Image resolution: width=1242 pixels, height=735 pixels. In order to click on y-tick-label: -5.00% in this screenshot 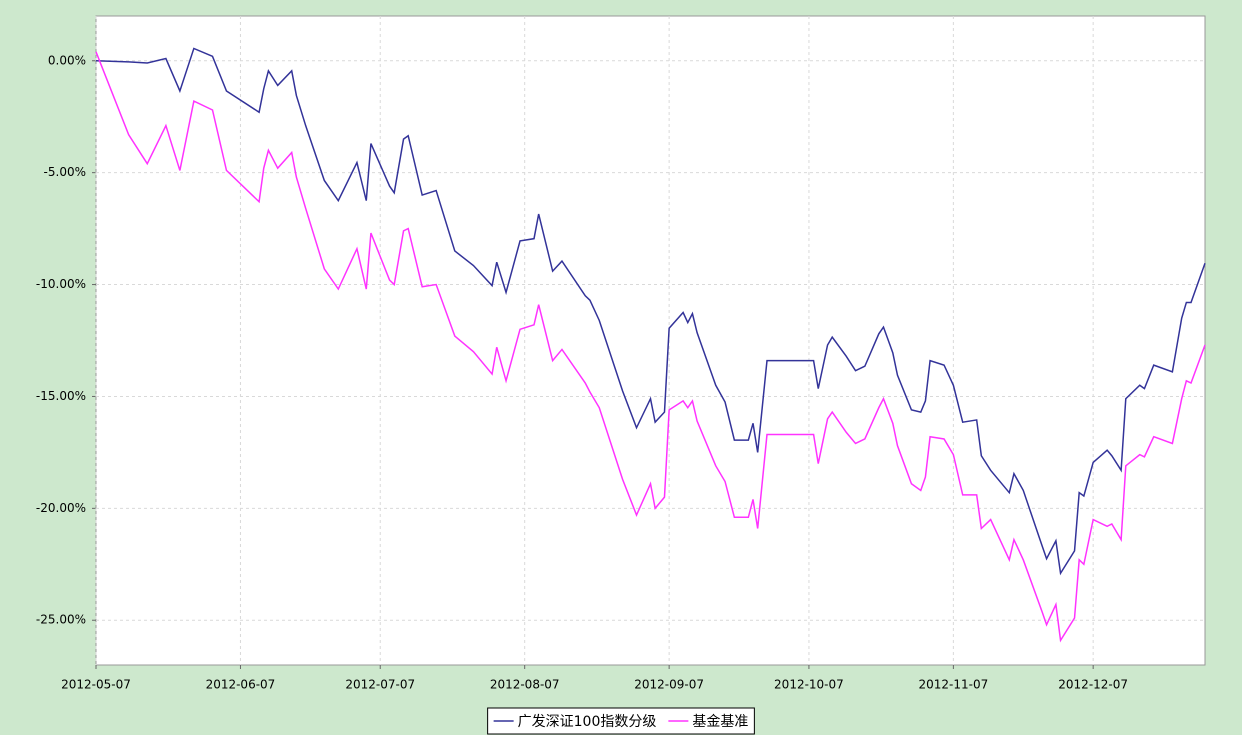, I will do `click(65, 172)`.